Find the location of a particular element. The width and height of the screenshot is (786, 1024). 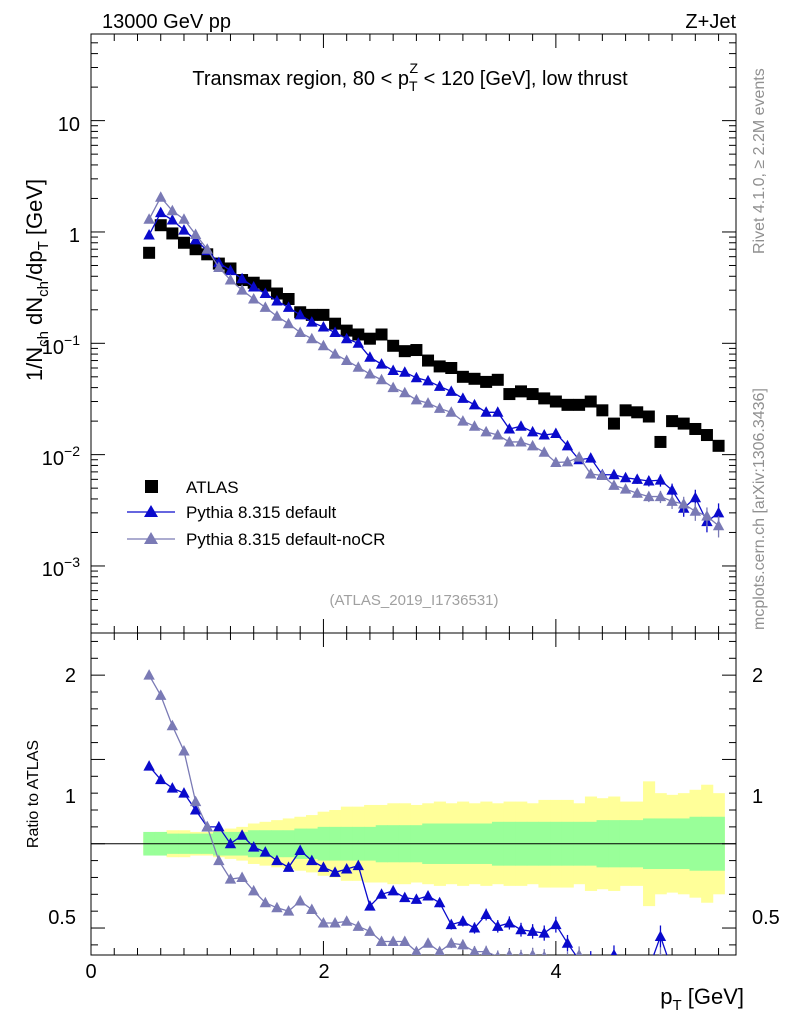

legend-label-atlas: ATLAS is located at coordinates (212, 487).